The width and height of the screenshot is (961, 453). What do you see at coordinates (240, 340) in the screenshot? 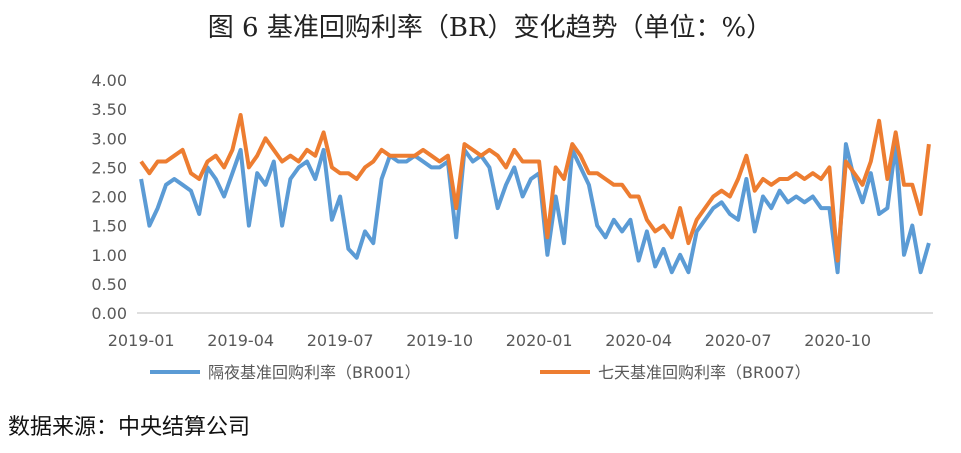
I see `x-tick-label: 2019-04` at bounding box center [240, 340].